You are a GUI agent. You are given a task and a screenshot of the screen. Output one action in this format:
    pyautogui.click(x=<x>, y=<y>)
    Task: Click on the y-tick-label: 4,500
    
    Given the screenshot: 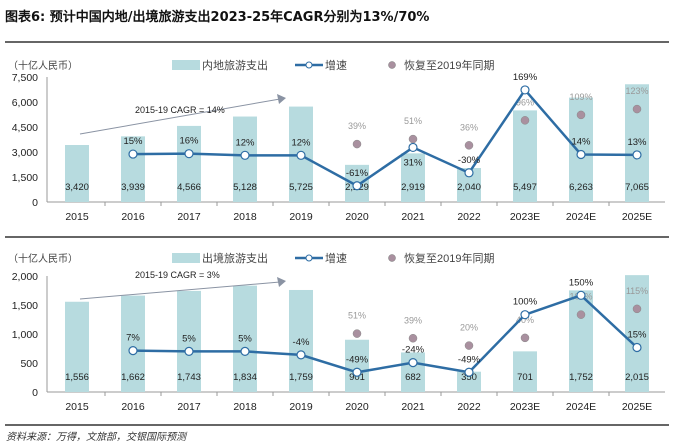 What is the action you would take?
    pyautogui.click(x=25, y=128)
    